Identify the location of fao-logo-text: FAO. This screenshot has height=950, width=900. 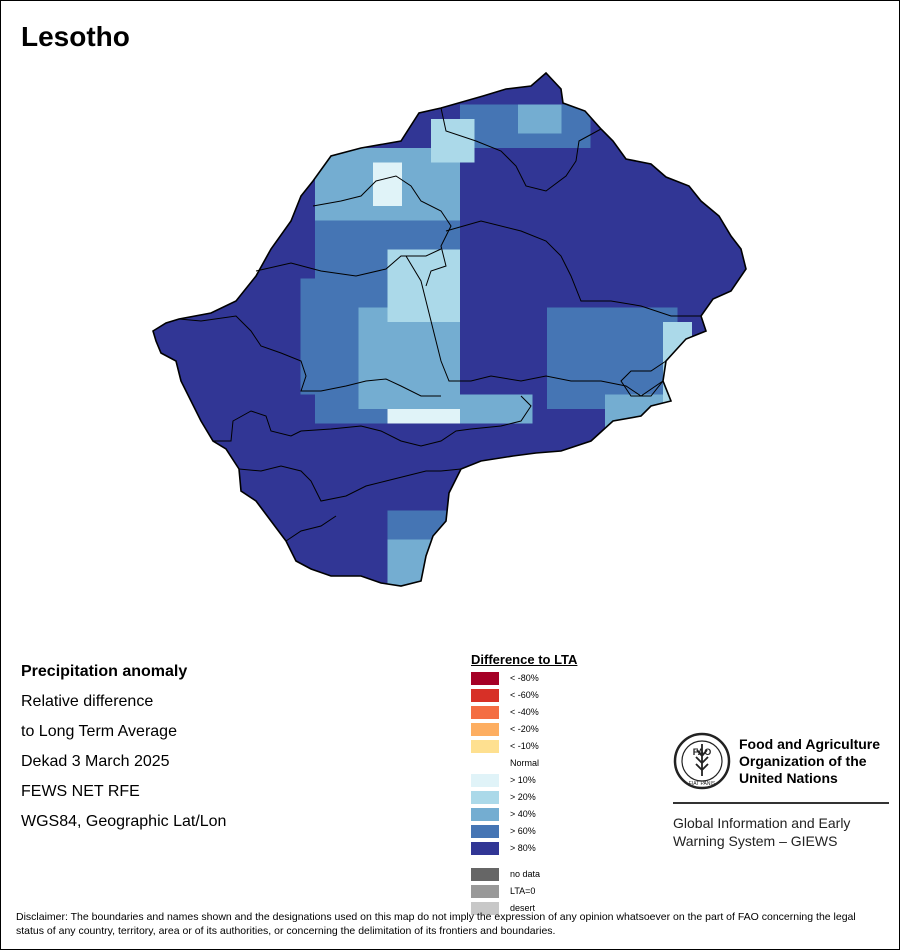
(702, 752).